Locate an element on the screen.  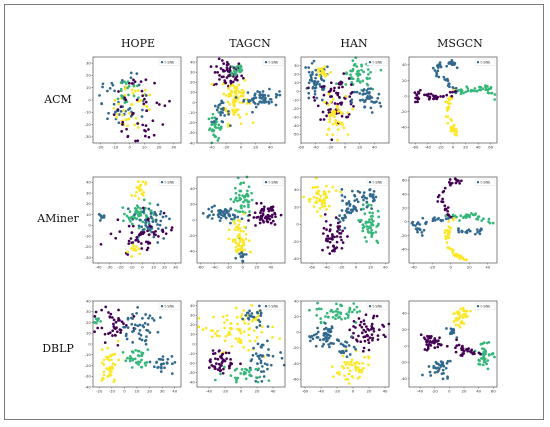
y-tick-label: -20 is located at coordinates (88, 124).